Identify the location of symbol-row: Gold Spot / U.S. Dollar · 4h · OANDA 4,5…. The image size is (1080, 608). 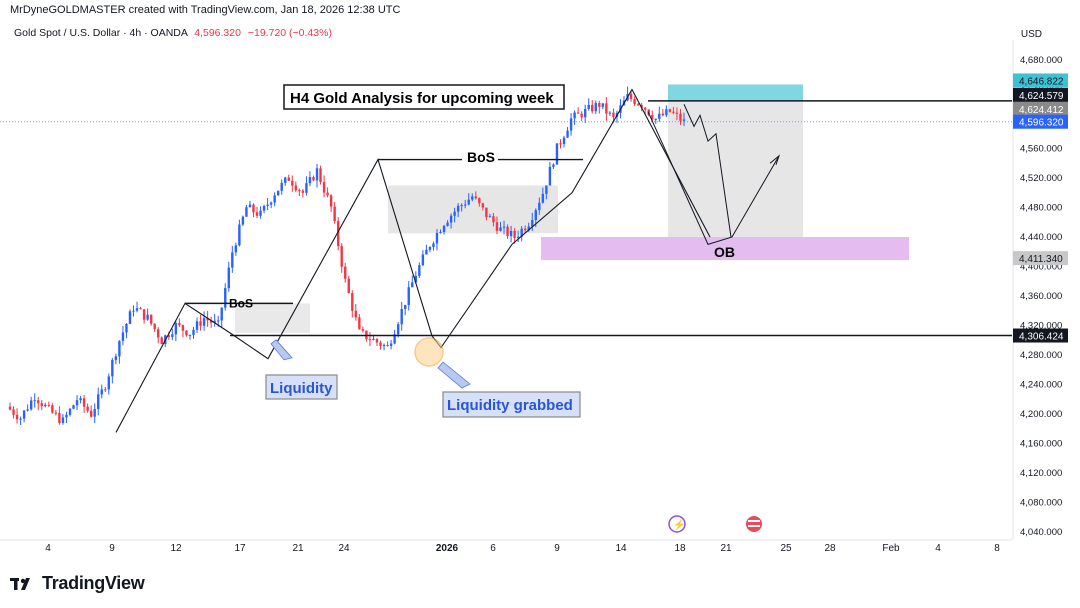
(173, 33).